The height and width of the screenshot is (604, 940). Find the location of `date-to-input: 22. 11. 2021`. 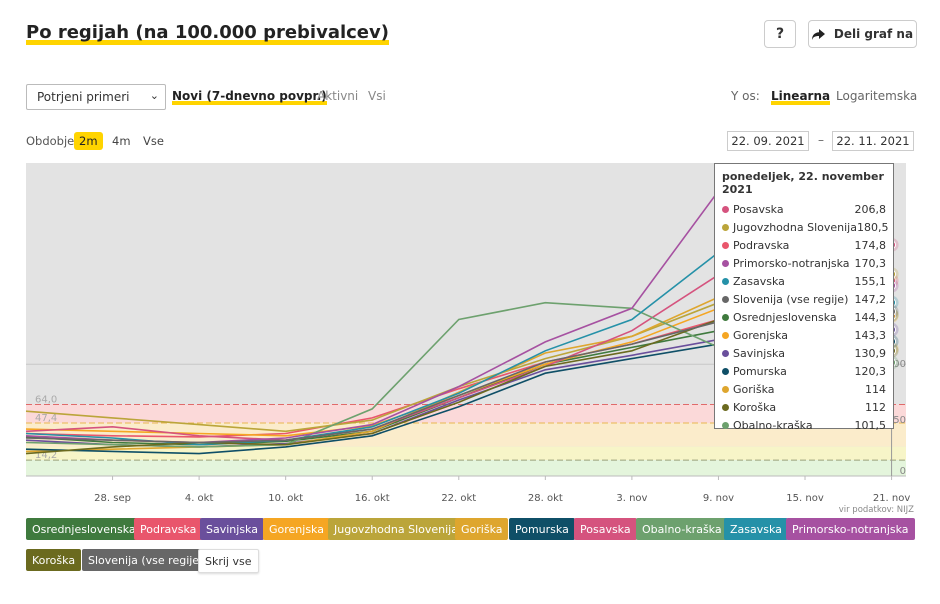

date-to-input: 22. 11. 2021 is located at coordinates (873, 141).